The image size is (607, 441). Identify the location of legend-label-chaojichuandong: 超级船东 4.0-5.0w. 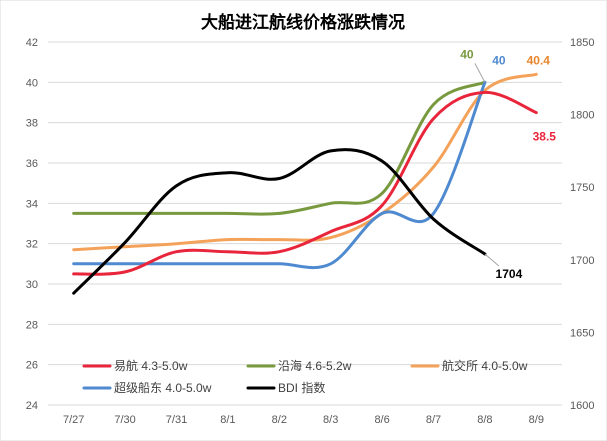
(163, 387).